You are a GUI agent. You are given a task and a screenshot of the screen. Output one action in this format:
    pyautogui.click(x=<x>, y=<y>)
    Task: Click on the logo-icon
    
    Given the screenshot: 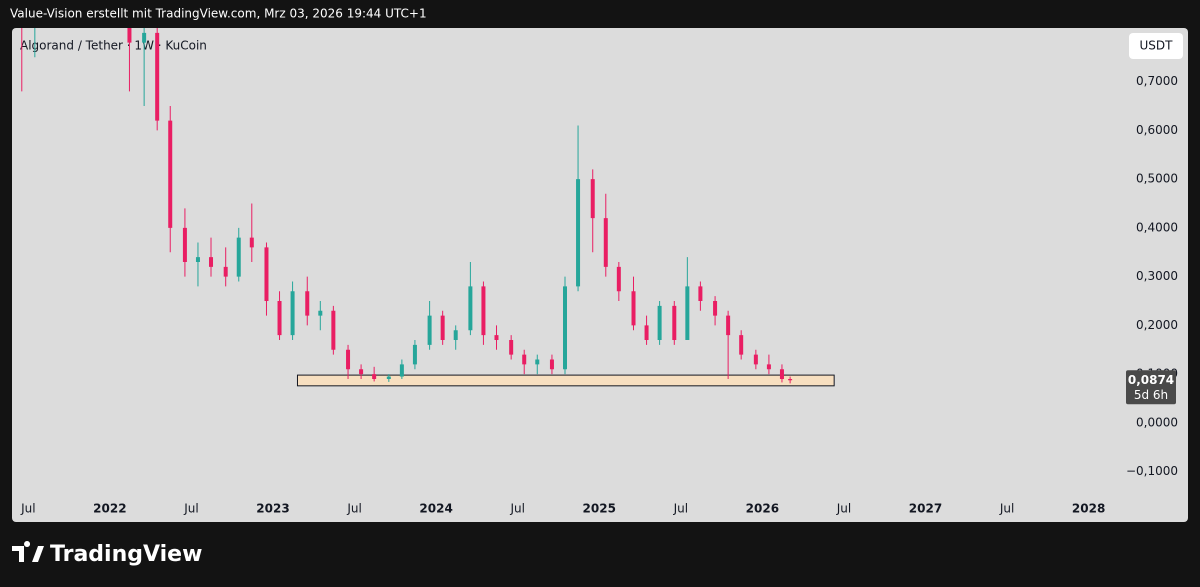 What is the action you would take?
    pyautogui.click(x=28, y=551)
    